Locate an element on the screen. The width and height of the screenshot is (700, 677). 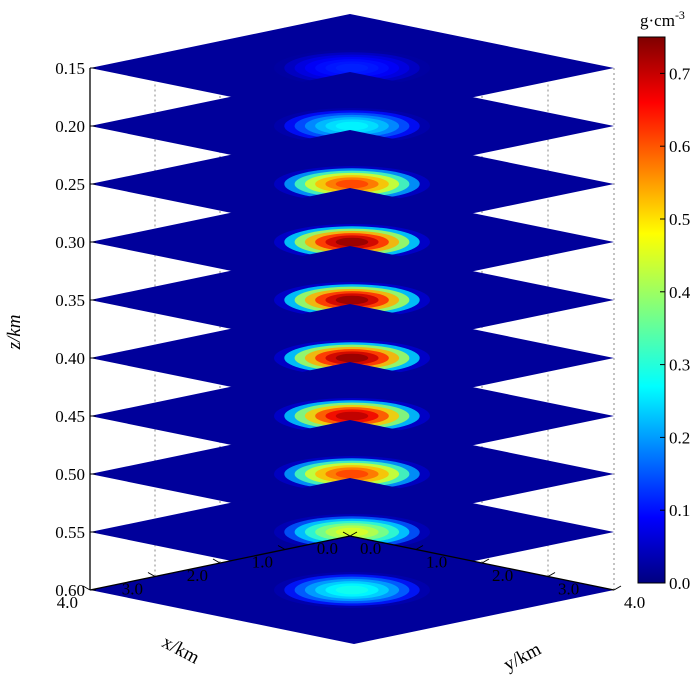
z-tick-label: 0.20 is located at coordinates (70, 126).